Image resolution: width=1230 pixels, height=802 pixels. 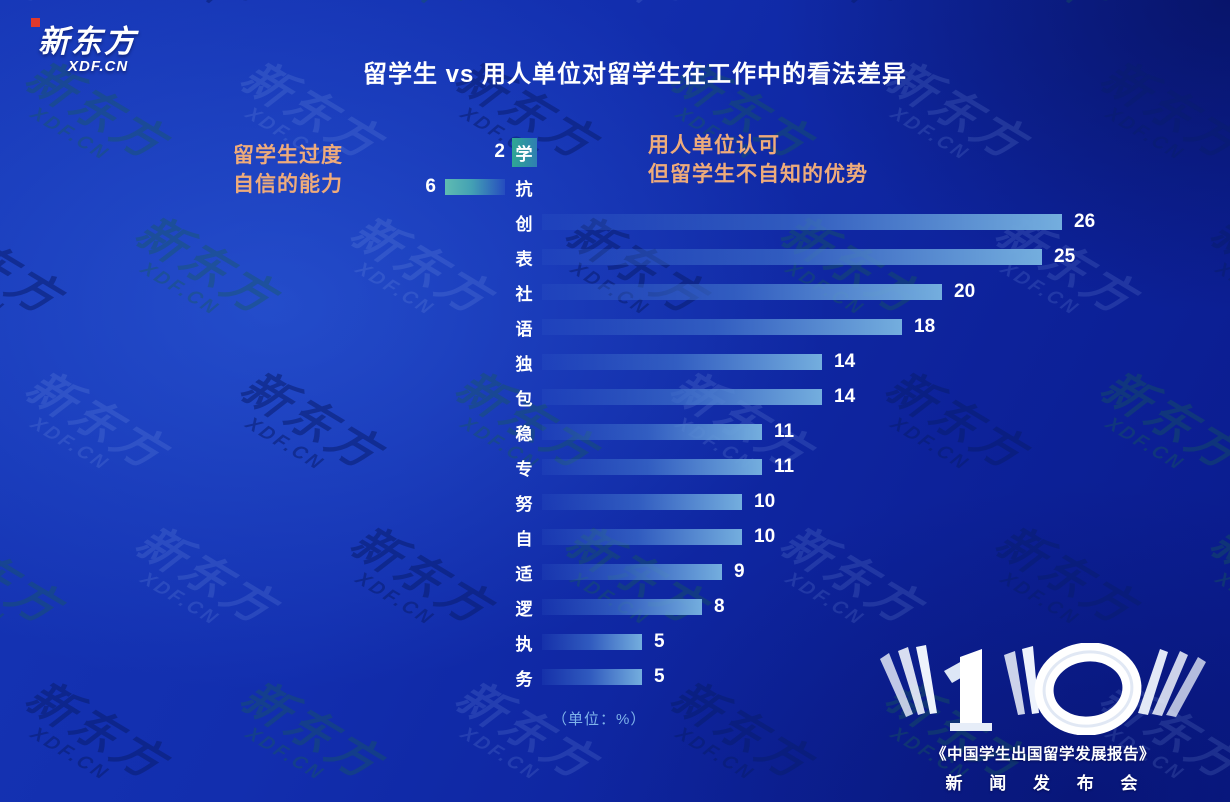 I want to click on chart-row: 专 11, so click(x=615, y=467).